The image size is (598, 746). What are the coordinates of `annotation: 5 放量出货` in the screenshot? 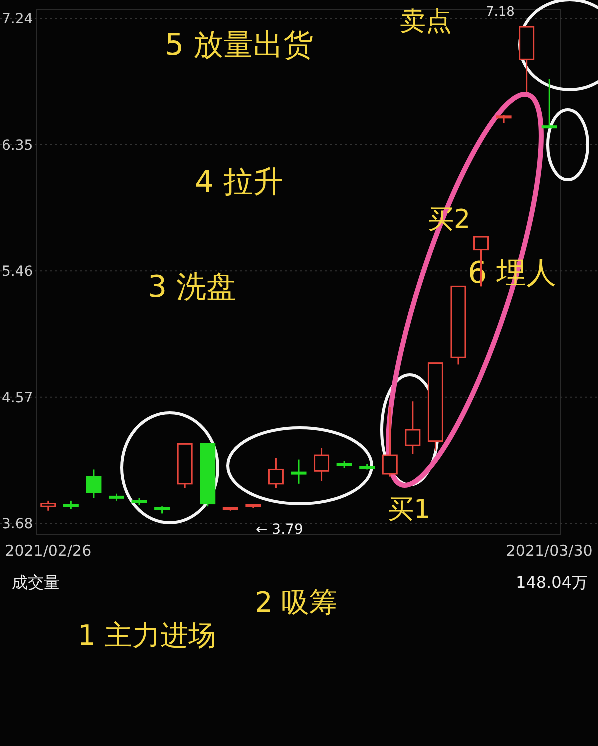 It's located at (239, 45).